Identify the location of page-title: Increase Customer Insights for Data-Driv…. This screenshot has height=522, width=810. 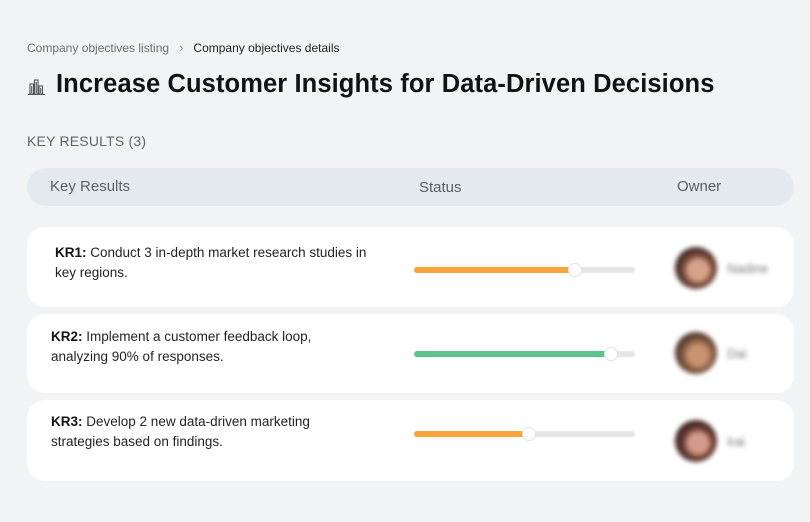
(385, 84).